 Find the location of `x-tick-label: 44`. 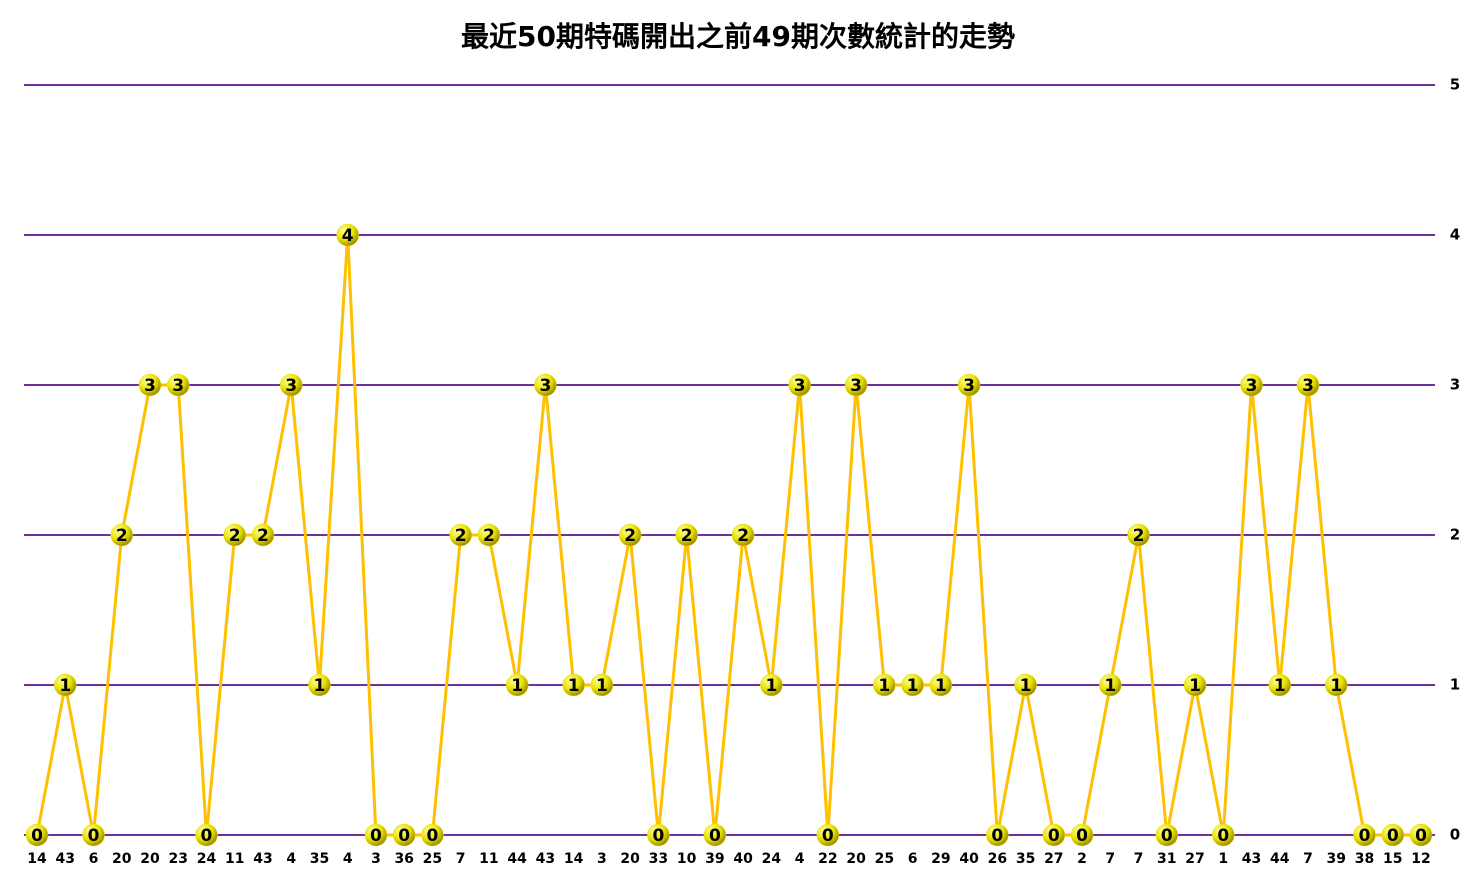

x-tick-label: 44 is located at coordinates (1280, 859).